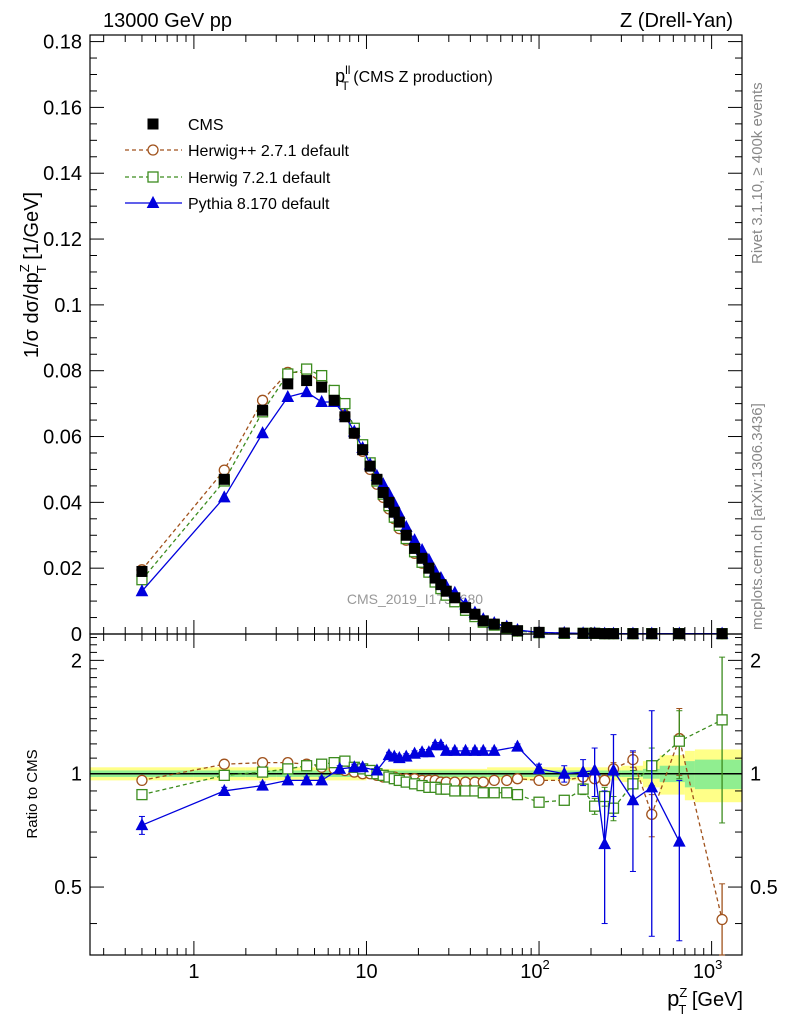 The image size is (786, 1024). Describe the element at coordinates (62, 438) in the screenshot. I see `y-tick-label: 0.06` at that location.